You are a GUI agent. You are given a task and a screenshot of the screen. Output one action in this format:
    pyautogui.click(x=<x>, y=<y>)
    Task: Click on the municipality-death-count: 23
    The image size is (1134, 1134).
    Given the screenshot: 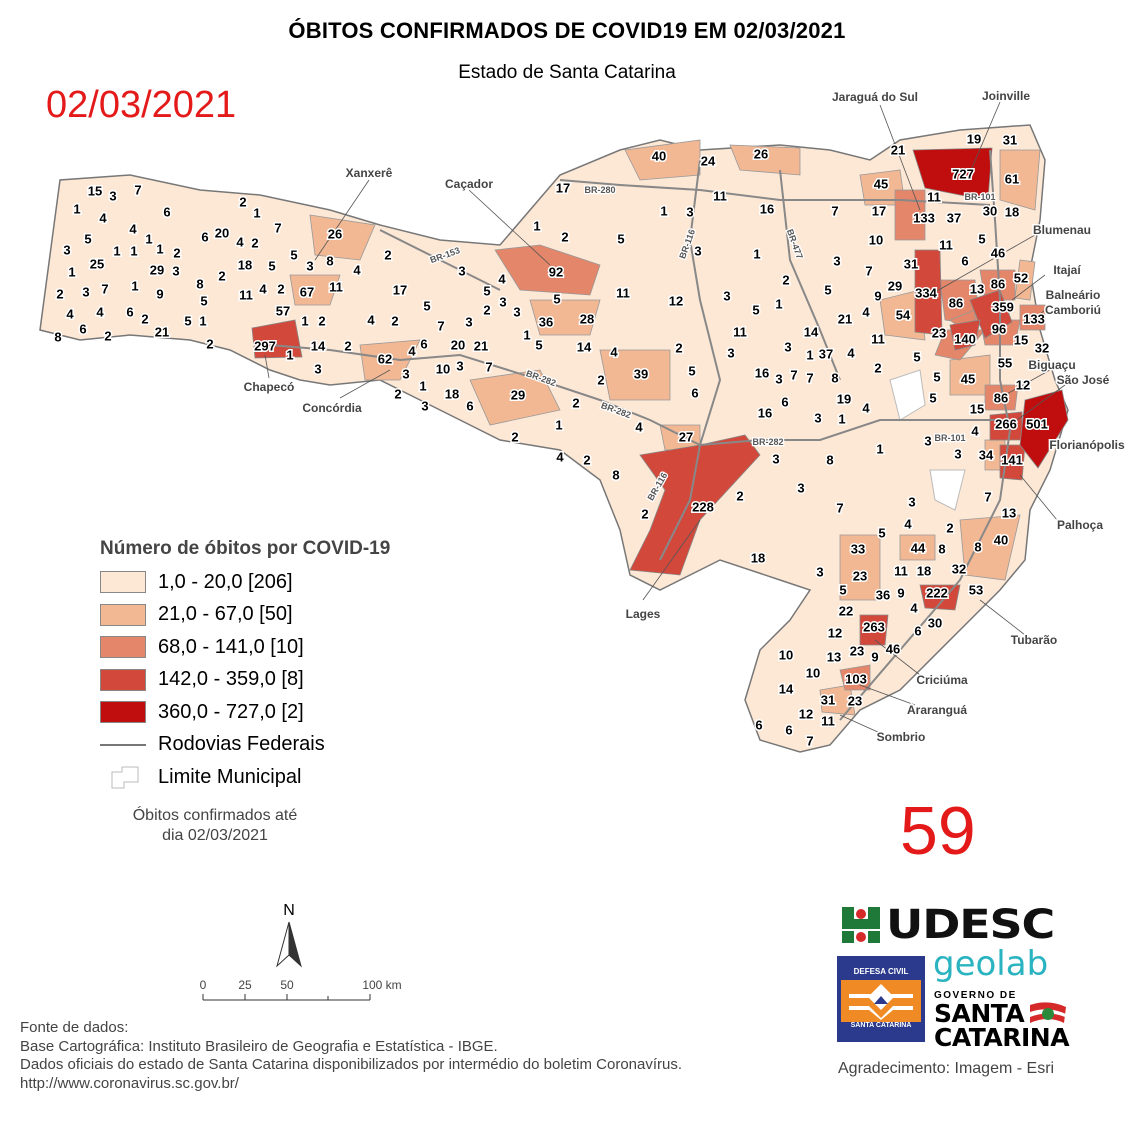 What is the action you would take?
    pyautogui.click(x=939, y=332)
    